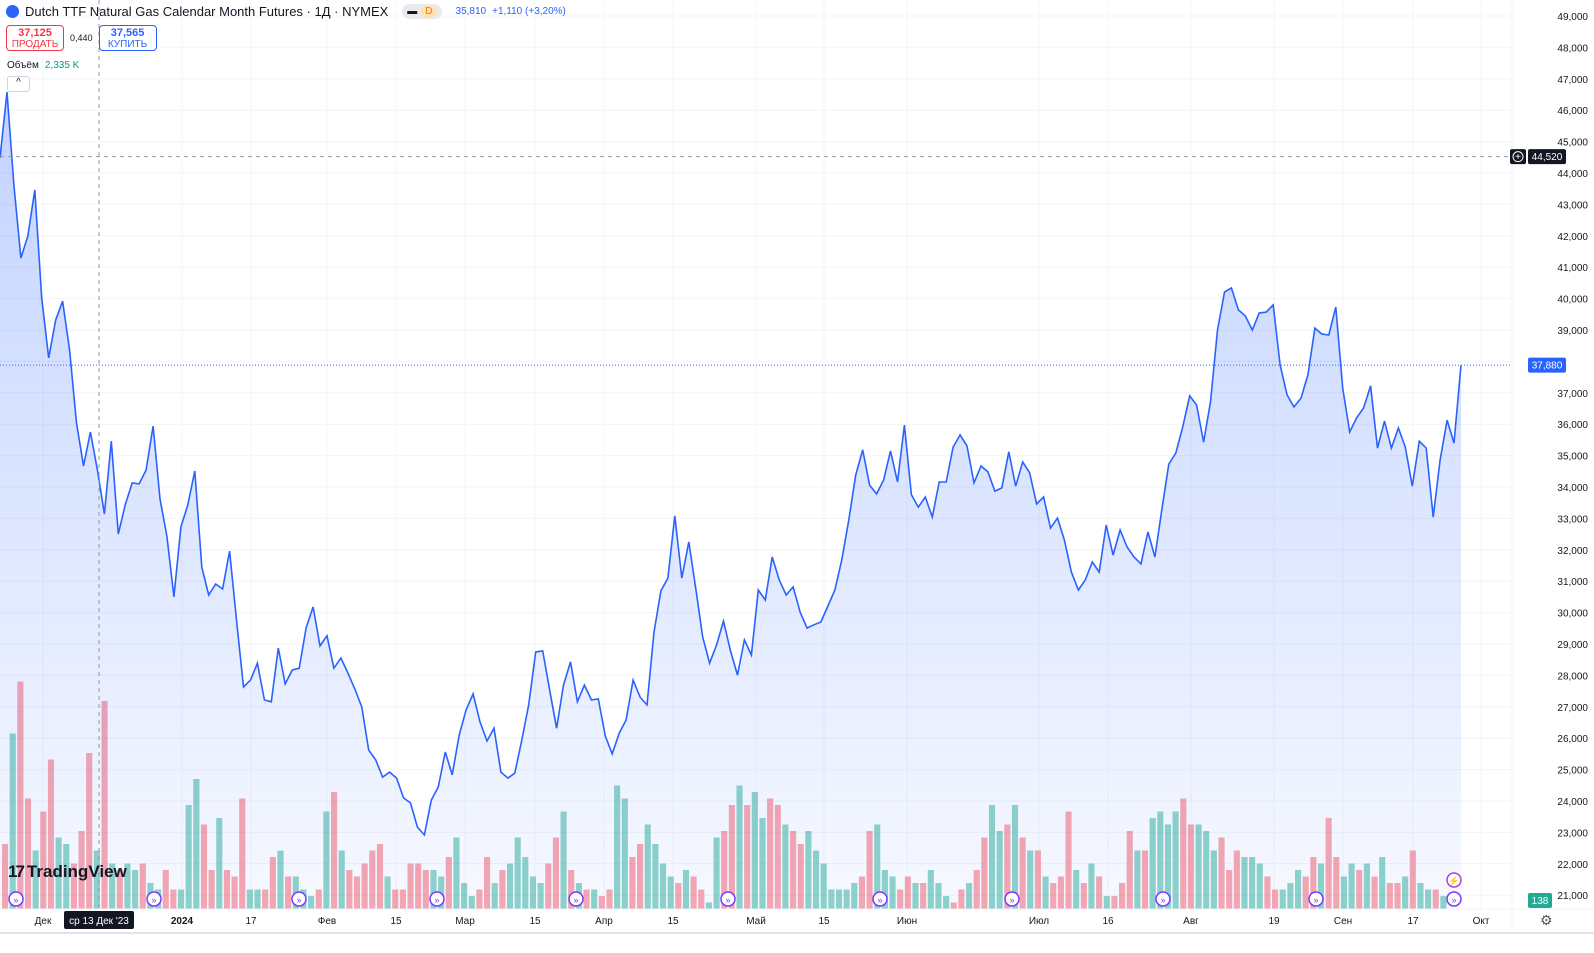 The height and width of the screenshot is (953, 1594). What do you see at coordinates (1572, 48) in the screenshot?
I see `price-tick-label: 48,000` at bounding box center [1572, 48].